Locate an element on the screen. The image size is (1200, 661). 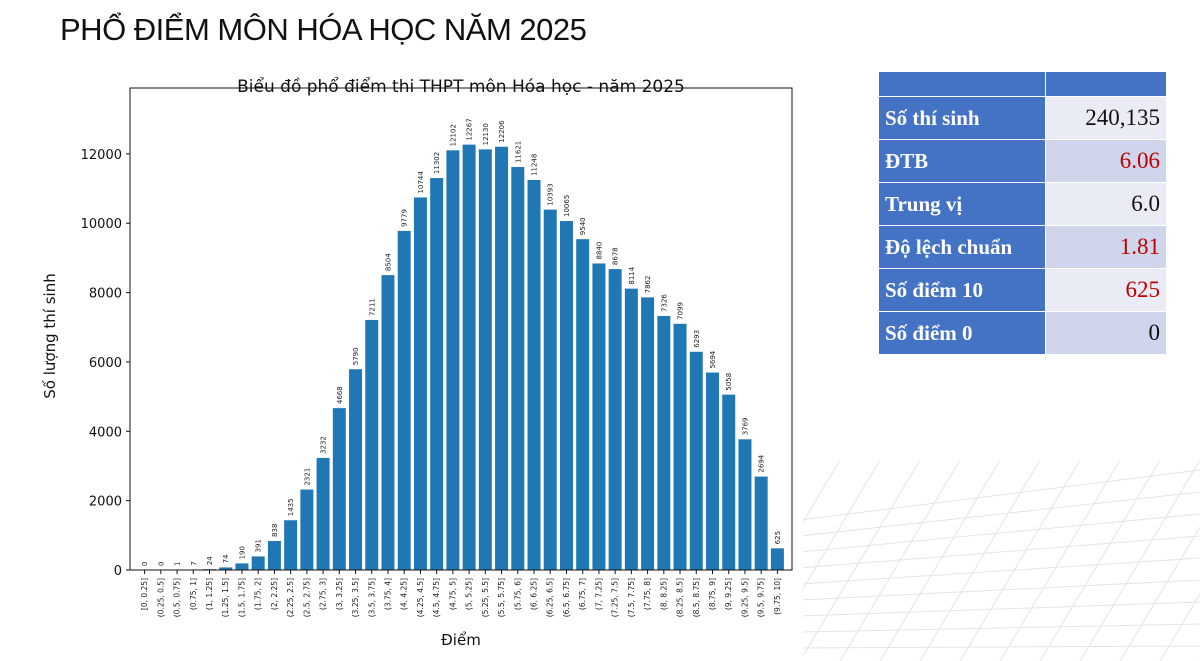
bar-data-label: 7862 is located at coordinates (648, 285).